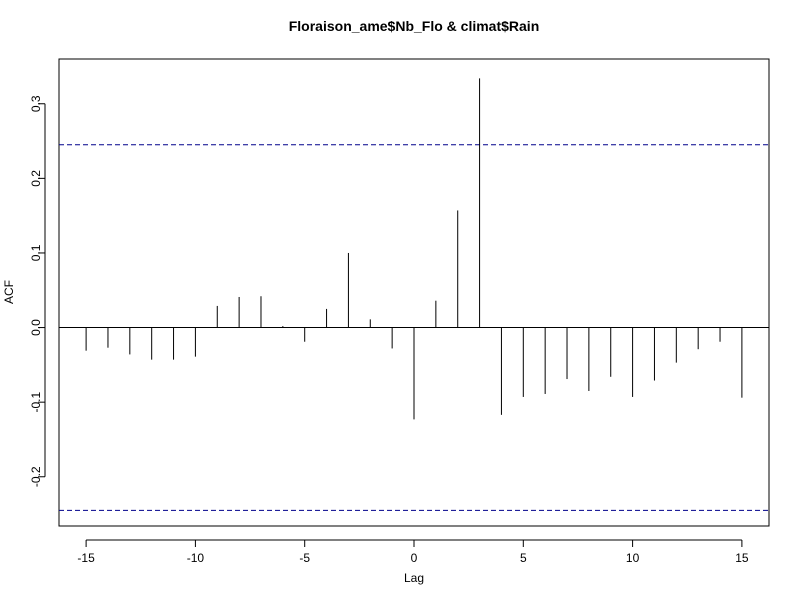 Image resolution: width=800 pixels, height=600 pixels. I want to click on y-tick-label: -0.1, so click(36, 402).